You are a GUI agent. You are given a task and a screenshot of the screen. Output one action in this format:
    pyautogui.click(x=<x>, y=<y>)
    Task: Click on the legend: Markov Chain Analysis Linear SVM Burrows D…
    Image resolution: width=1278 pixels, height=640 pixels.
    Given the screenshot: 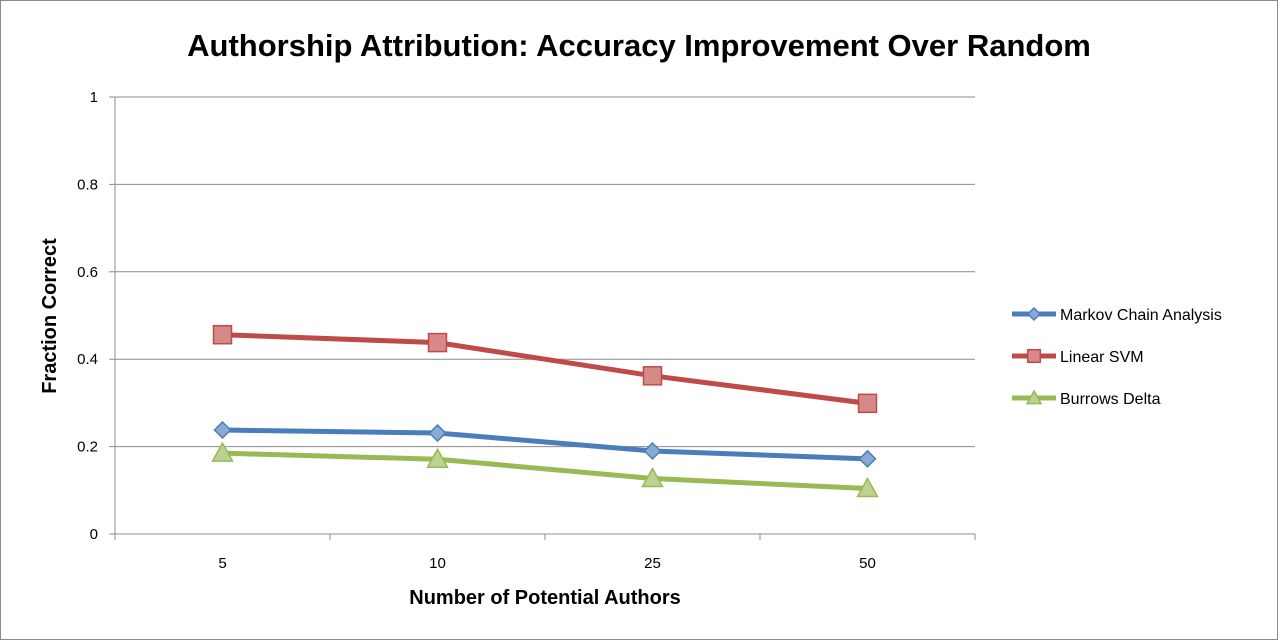 What is the action you would take?
    pyautogui.click(x=1117, y=357)
    